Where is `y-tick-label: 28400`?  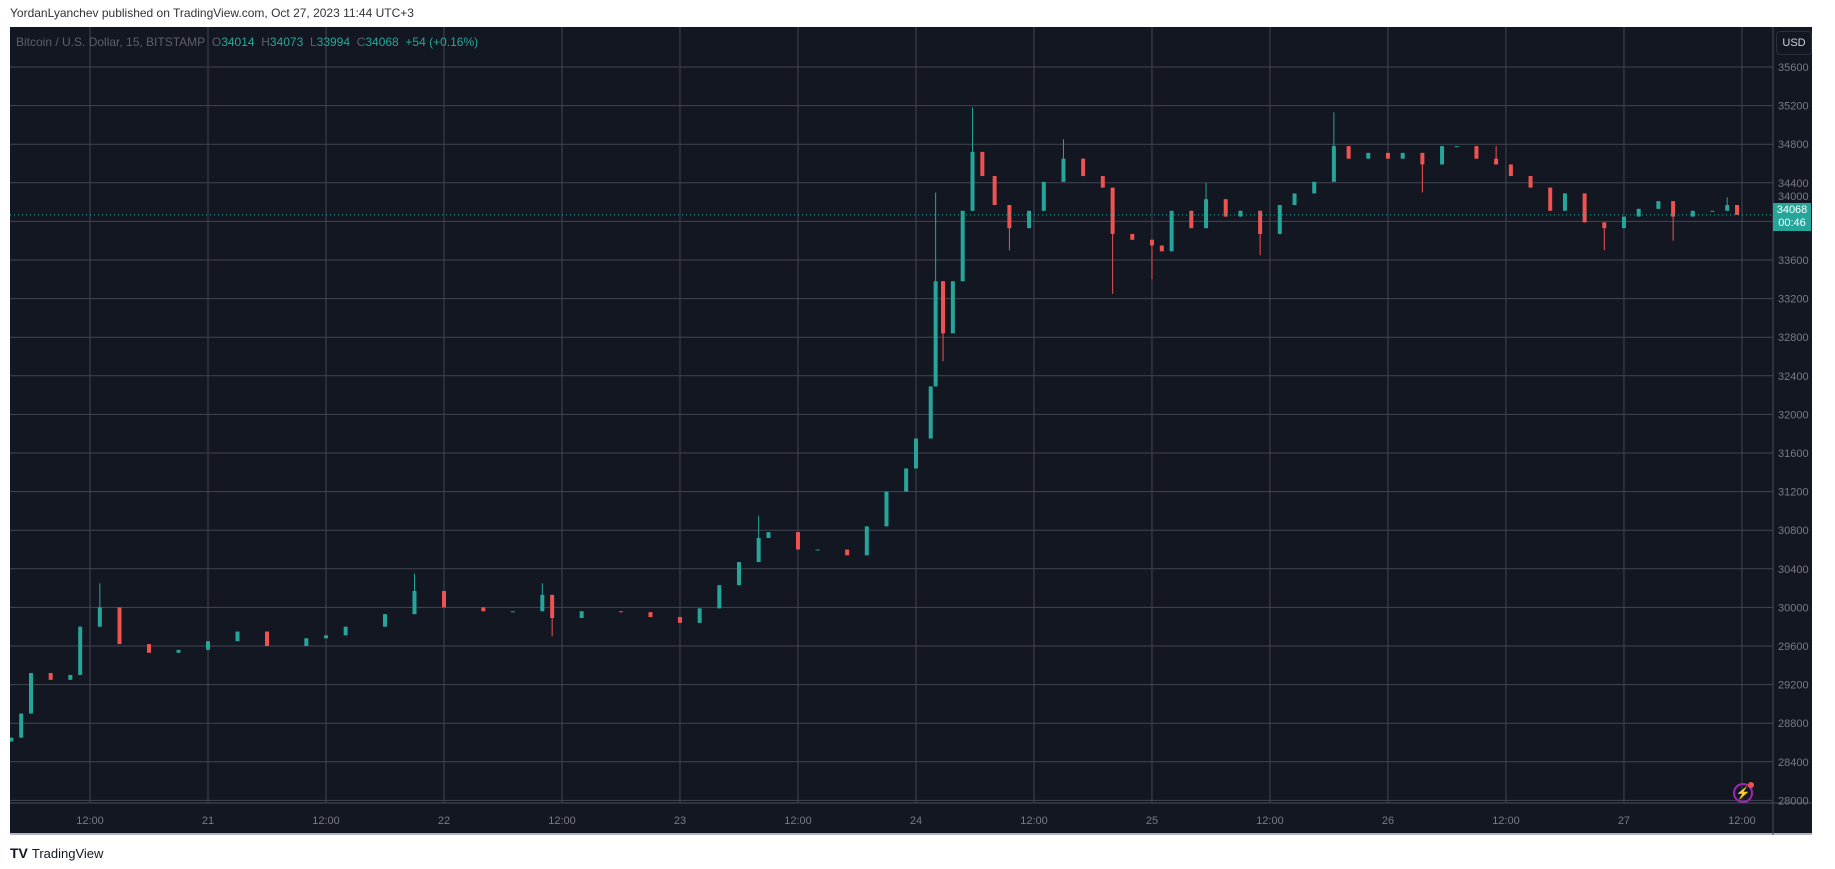 y-tick-label: 28400 is located at coordinates (1793, 763).